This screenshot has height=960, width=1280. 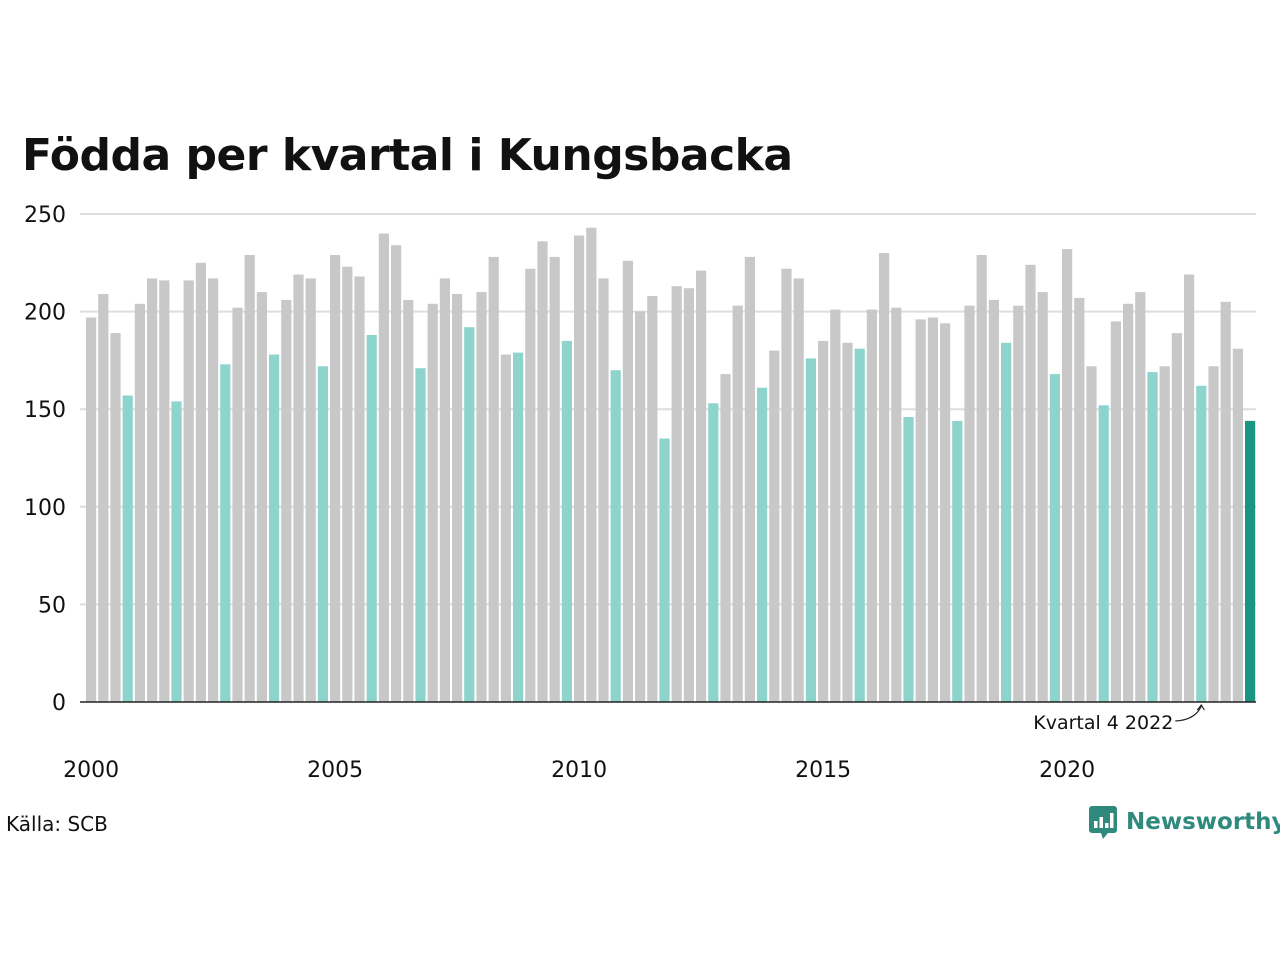 I want to click on x-tick-label: 2000, so click(x=91, y=770).